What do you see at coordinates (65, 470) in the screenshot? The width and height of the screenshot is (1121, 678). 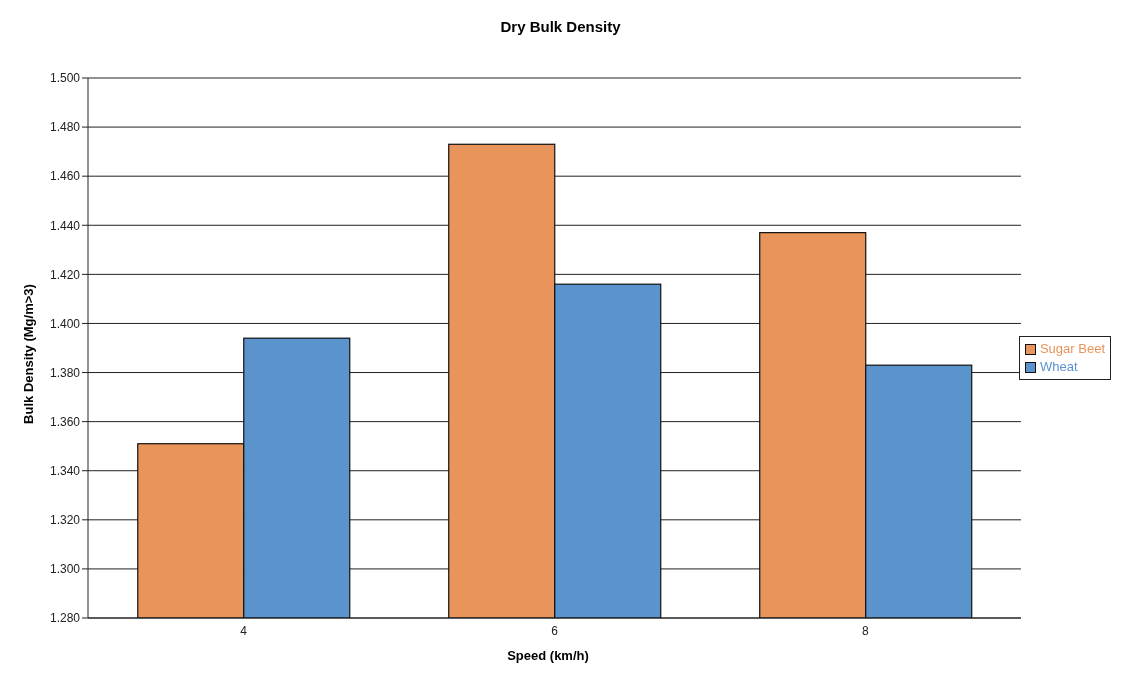 I see `y-tick-label: 1.340` at bounding box center [65, 470].